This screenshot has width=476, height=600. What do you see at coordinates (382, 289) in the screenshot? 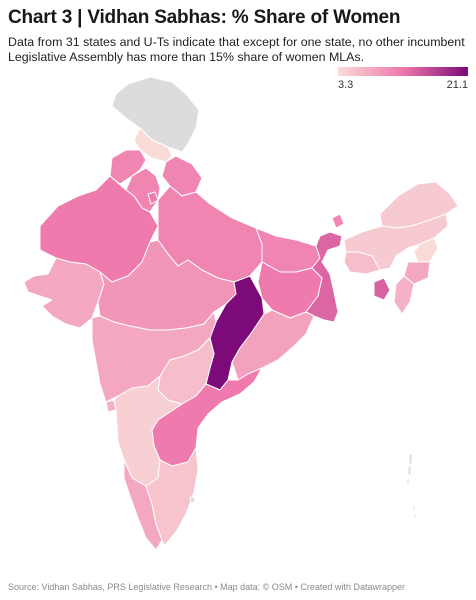
I see `region-tripura: Tripura` at bounding box center [382, 289].